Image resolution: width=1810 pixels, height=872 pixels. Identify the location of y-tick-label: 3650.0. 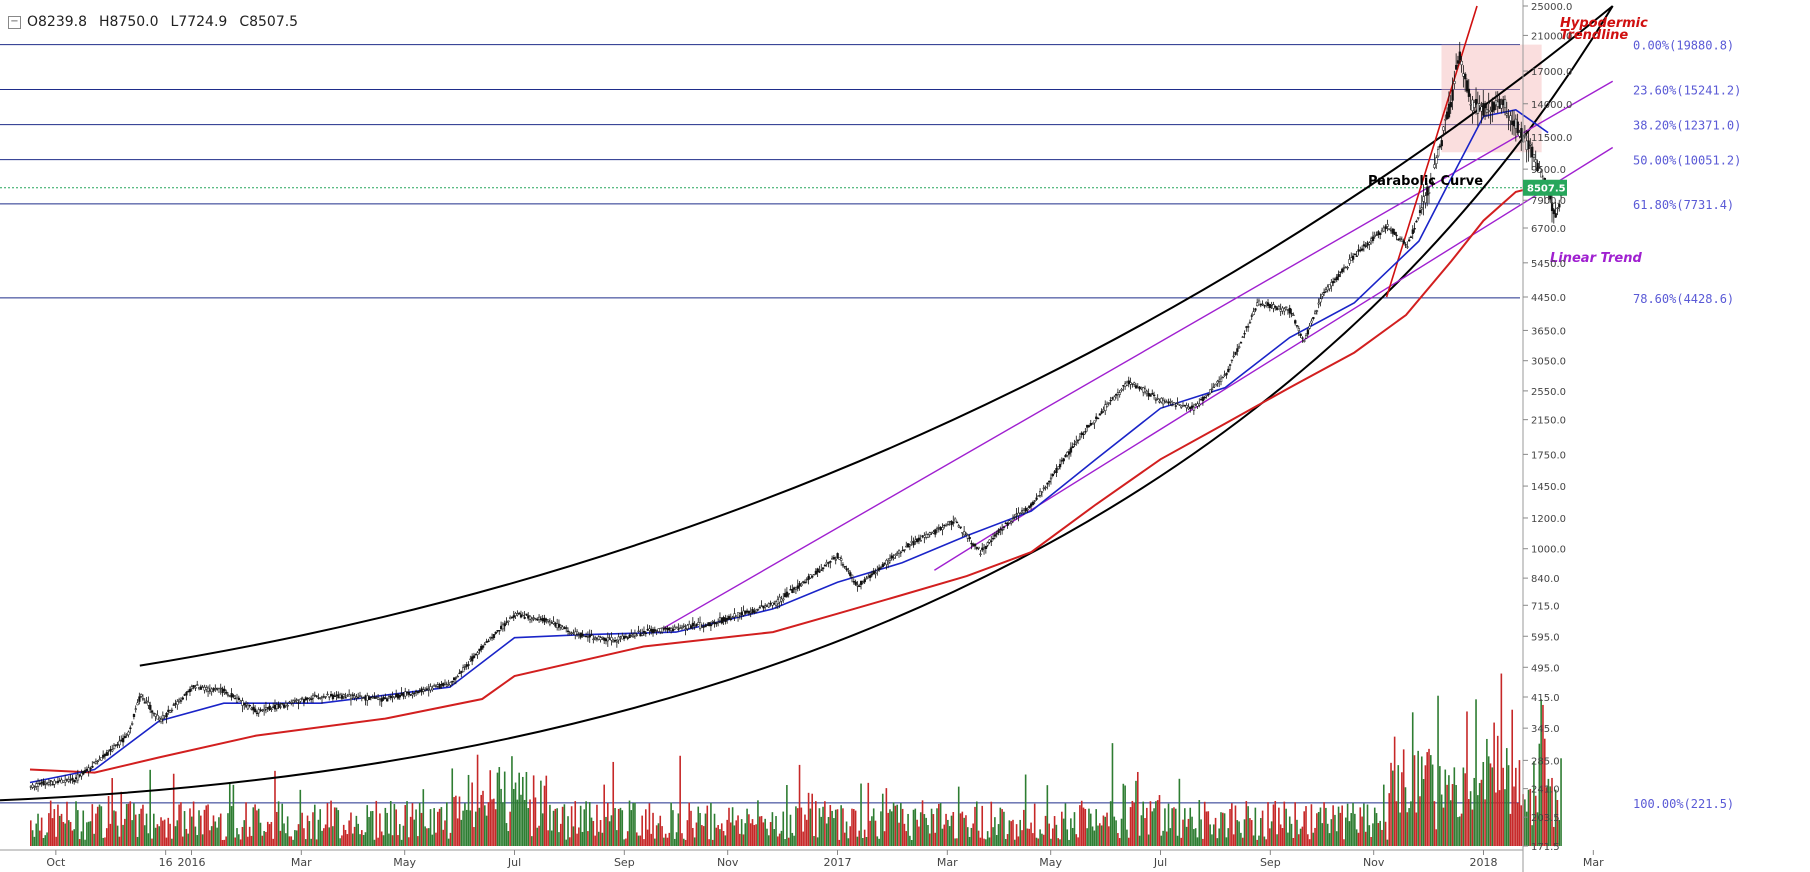
(1548, 331).